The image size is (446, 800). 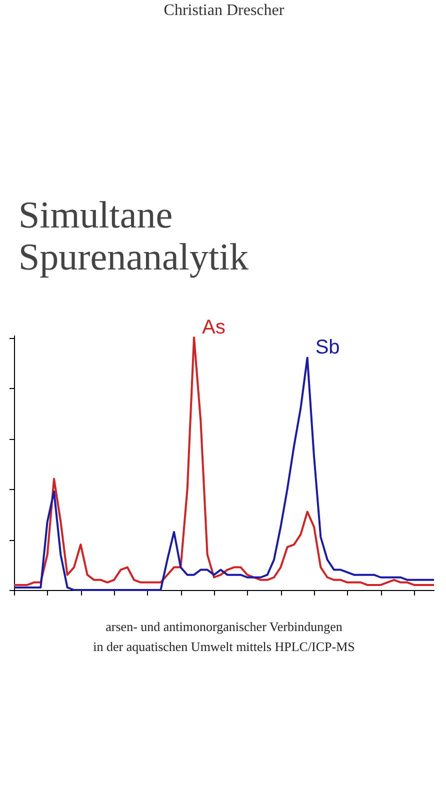 What do you see at coordinates (224, 646) in the screenshot?
I see `text: in der aquatischen Umwelt mittels HPLC/ICP-MS` at bounding box center [224, 646].